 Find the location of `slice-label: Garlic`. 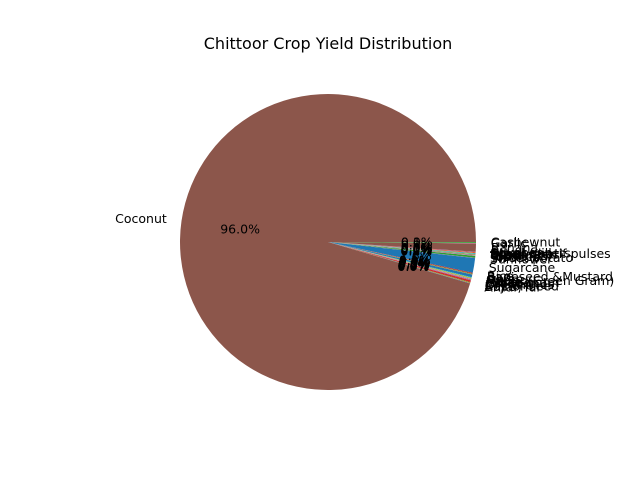

slice-label: Garlic is located at coordinates (509, 242).